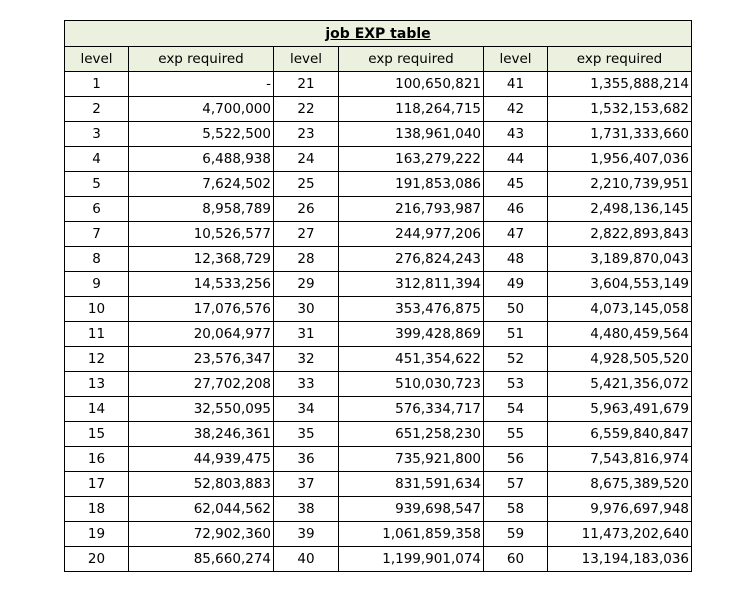  Describe the element at coordinates (619, 234) in the screenshot. I see `exp-required-cell: 2,822,893,843` at that location.